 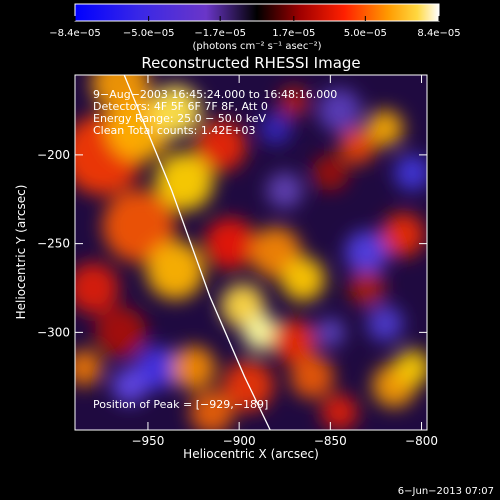 What do you see at coordinates (53, 244) in the screenshot?
I see `y-tick-label: −250` at bounding box center [53, 244].